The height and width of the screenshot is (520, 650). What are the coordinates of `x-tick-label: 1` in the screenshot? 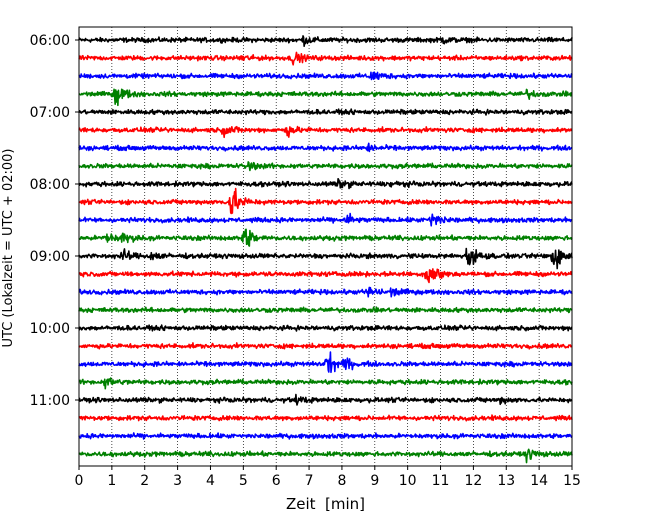 It's located at (111, 481).